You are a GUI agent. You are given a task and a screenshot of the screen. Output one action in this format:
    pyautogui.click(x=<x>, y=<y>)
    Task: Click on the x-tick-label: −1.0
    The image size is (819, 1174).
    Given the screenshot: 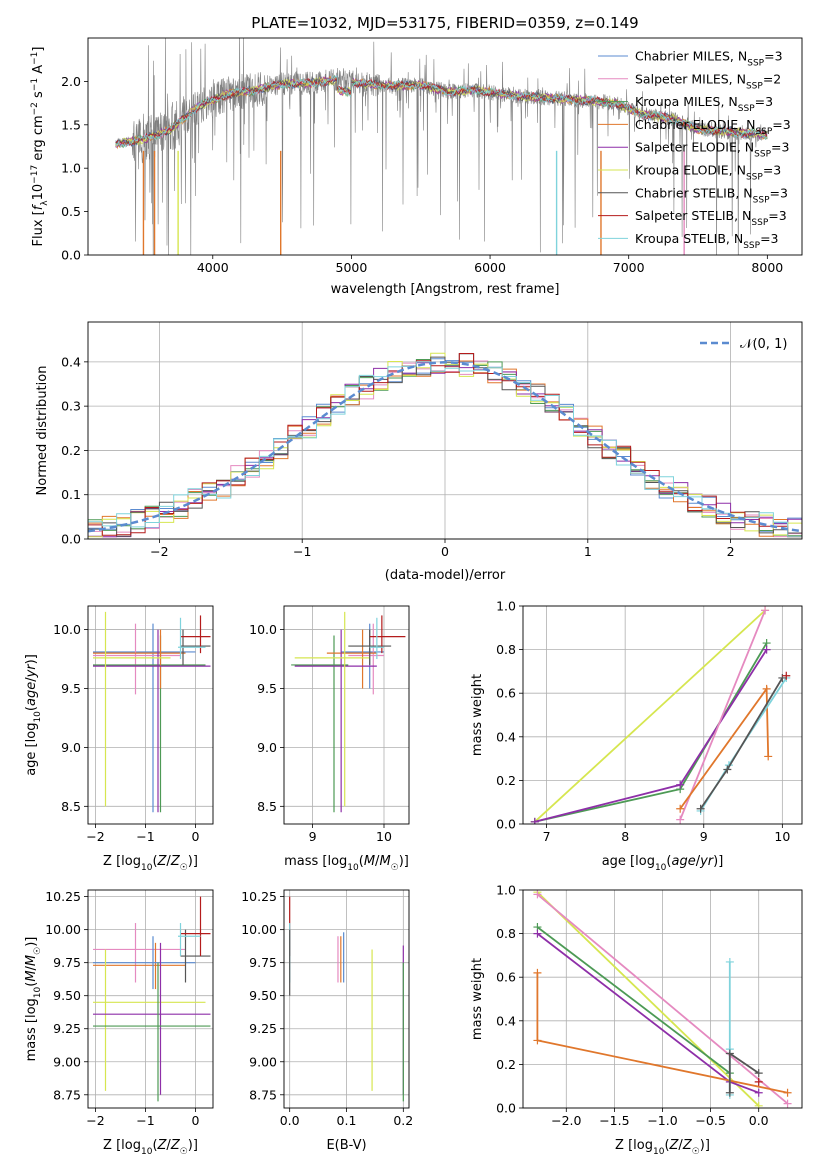 What is the action you would take?
    pyautogui.click(x=662, y=1120)
    